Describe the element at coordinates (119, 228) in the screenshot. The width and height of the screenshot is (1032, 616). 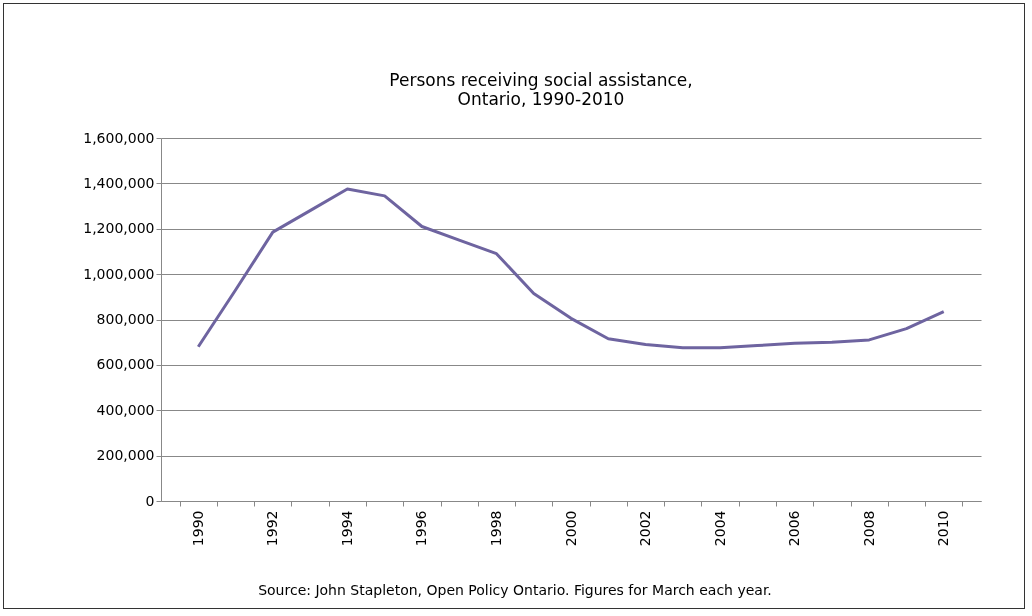
I see `y-tick-label: 1,200,000` at that location.